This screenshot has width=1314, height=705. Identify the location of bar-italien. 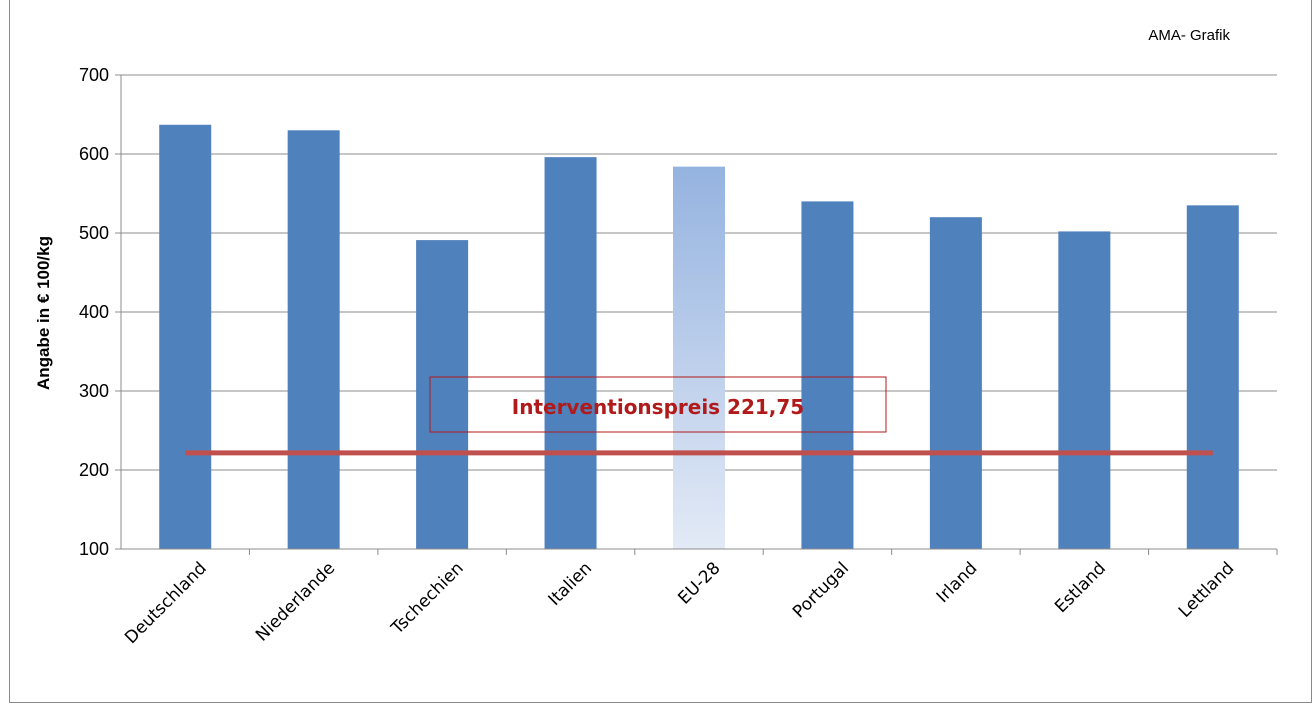
(570, 353).